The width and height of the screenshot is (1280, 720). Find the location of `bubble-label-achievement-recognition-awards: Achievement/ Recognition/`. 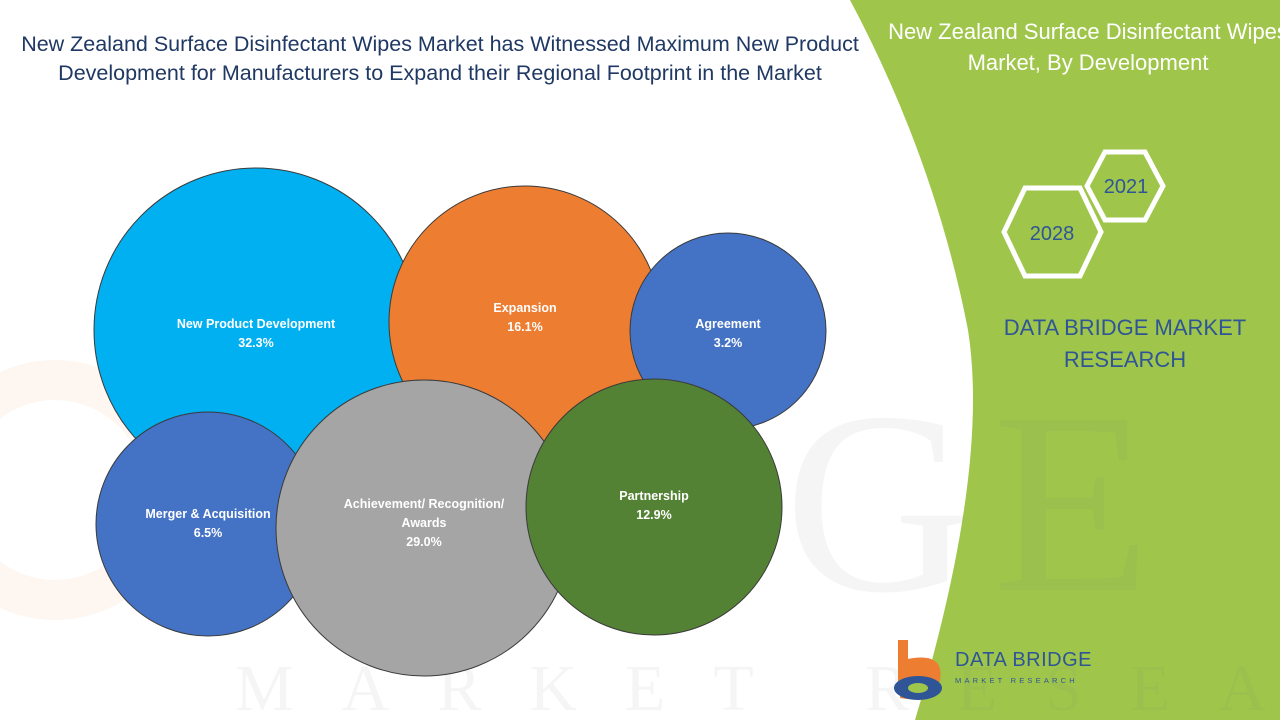

bubble-label-achievement-recognition-awards: Achievement/ Recognition/ is located at coordinates (424, 504).